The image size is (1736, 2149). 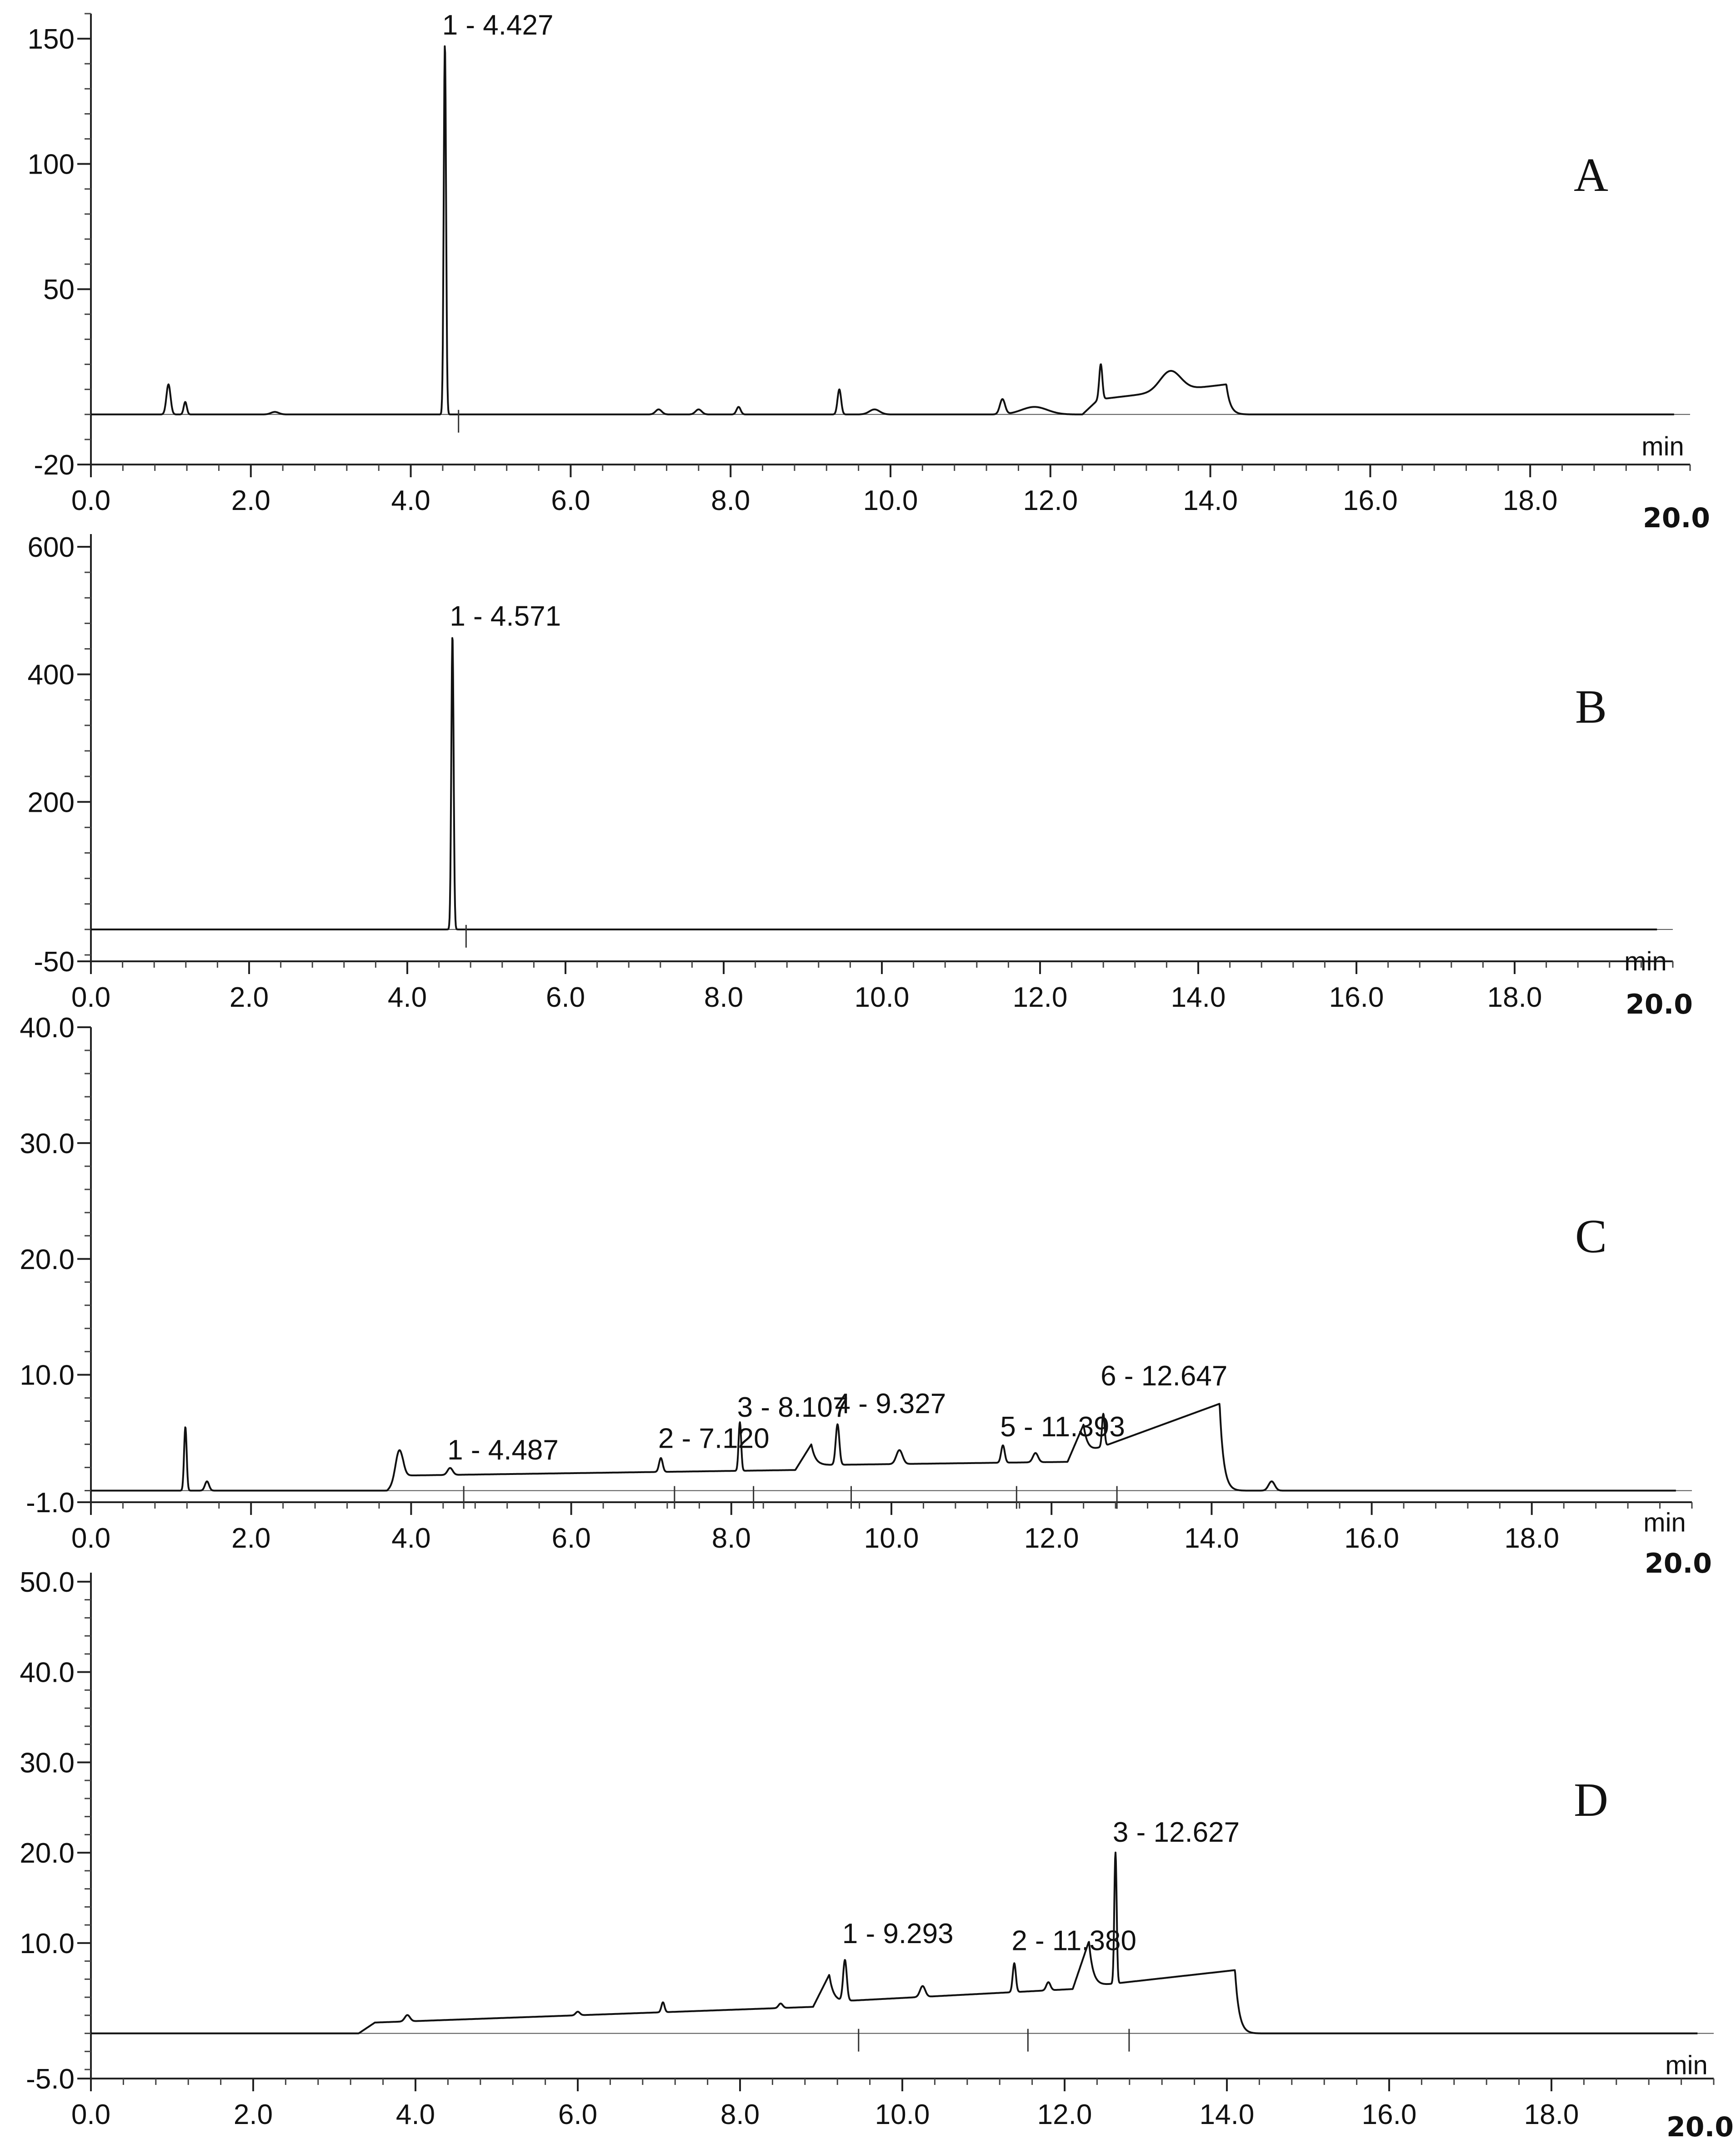 What do you see at coordinates (1591, 706) in the screenshot?
I see `panel-letter: B` at bounding box center [1591, 706].